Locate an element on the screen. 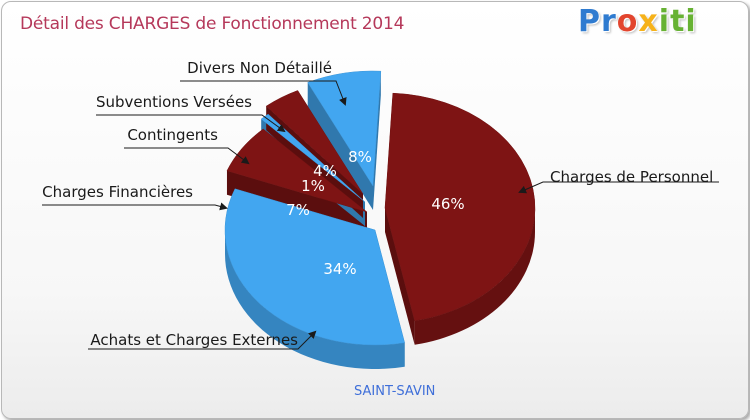 This screenshot has width=750, height=420. slice-charges-financieres is located at coordinates (297, 170).